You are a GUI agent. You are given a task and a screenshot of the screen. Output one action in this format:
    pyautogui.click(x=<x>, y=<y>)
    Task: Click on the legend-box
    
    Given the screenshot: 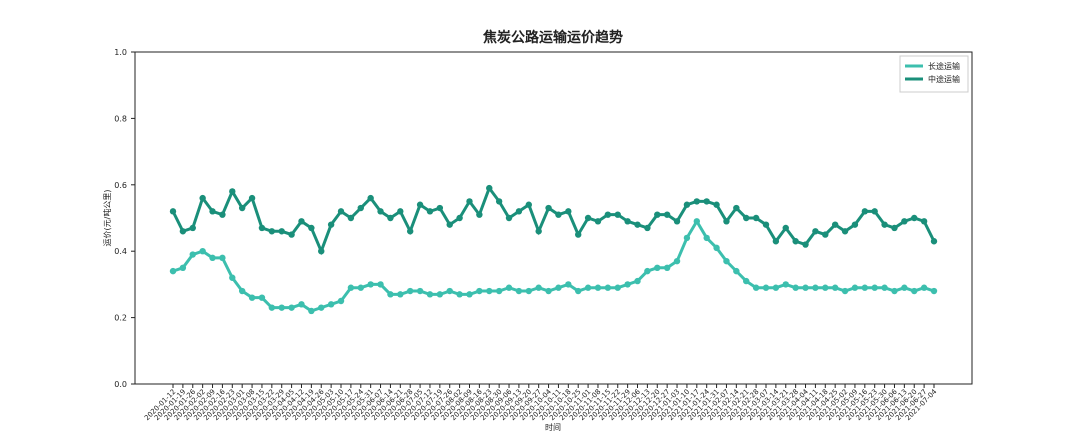 What is the action you would take?
    pyautogui.click(x=934, y=74)
    